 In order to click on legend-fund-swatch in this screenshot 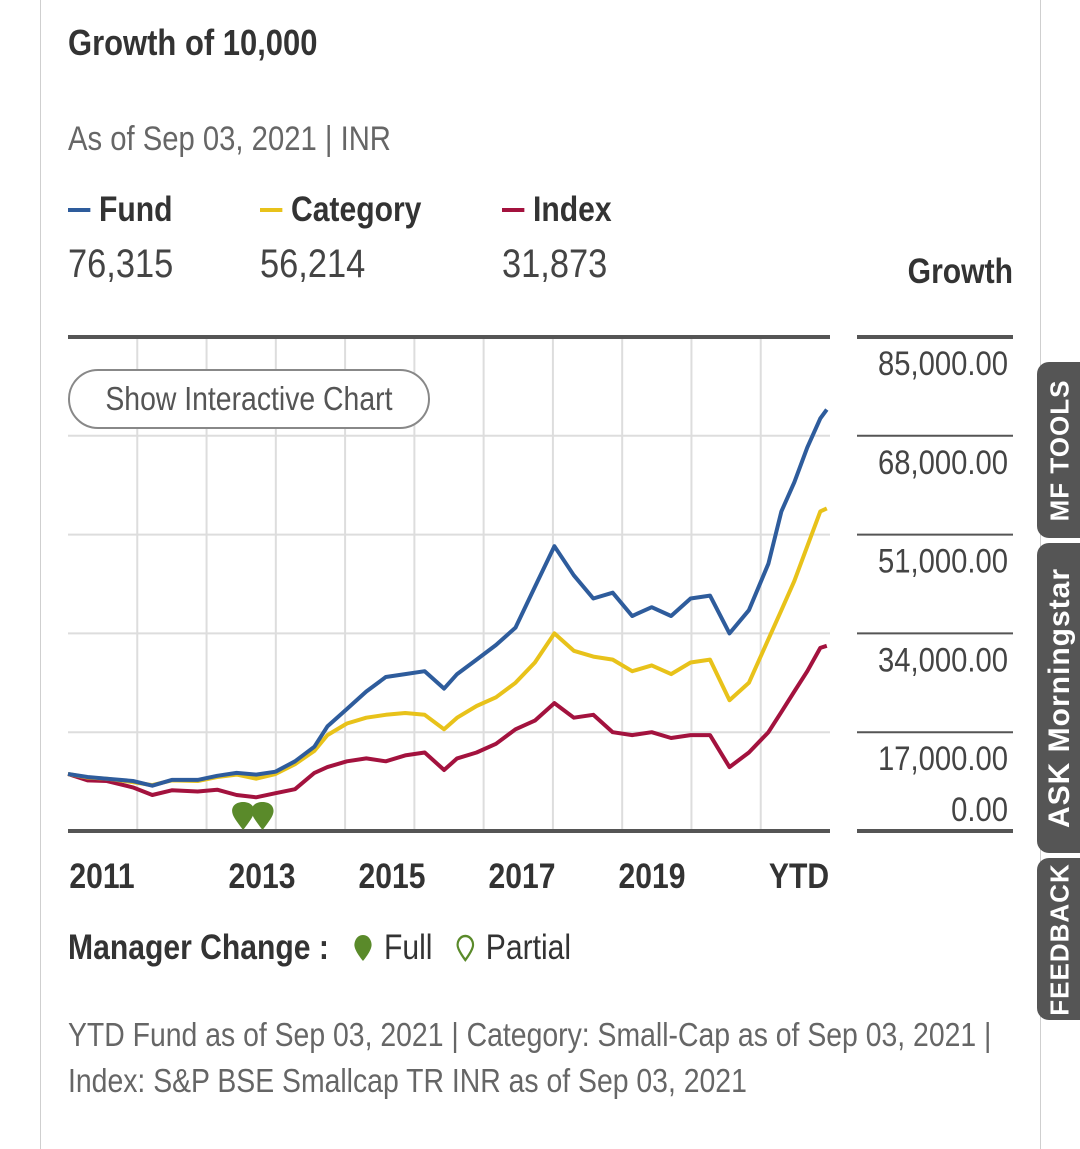, I will do `click(79, 210)`.